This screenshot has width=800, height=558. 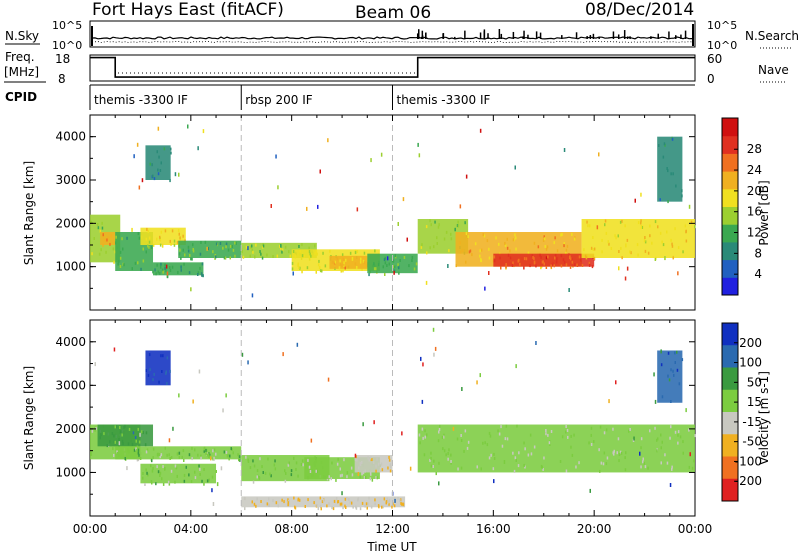 What do you see at coordinates (754, 233) in the screenshot?
I see `colorbar-tick-label: 12` at bounding box center [754, 233].